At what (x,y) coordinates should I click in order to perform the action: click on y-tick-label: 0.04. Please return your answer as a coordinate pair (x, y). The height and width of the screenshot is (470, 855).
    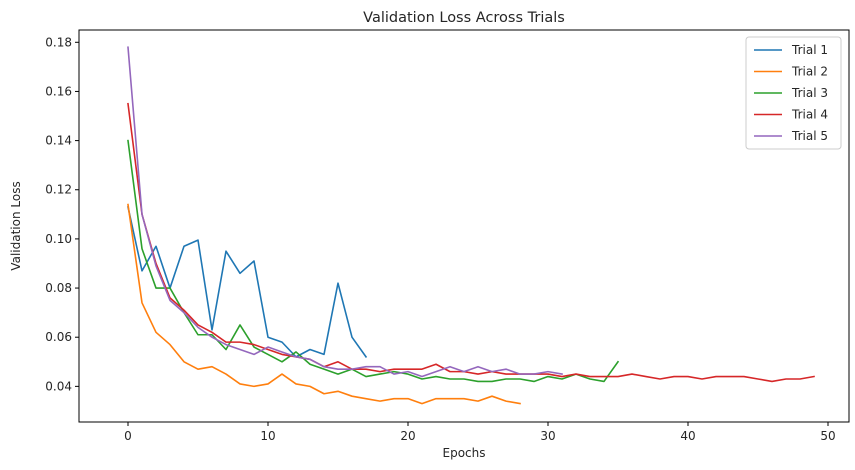
    Looking at the image, I should click on (58, 386).